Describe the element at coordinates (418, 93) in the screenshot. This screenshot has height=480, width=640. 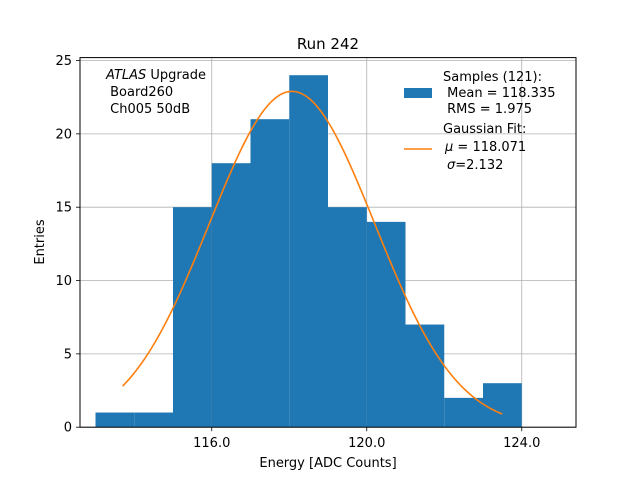
I see `legend-samples-swatch` at that location.